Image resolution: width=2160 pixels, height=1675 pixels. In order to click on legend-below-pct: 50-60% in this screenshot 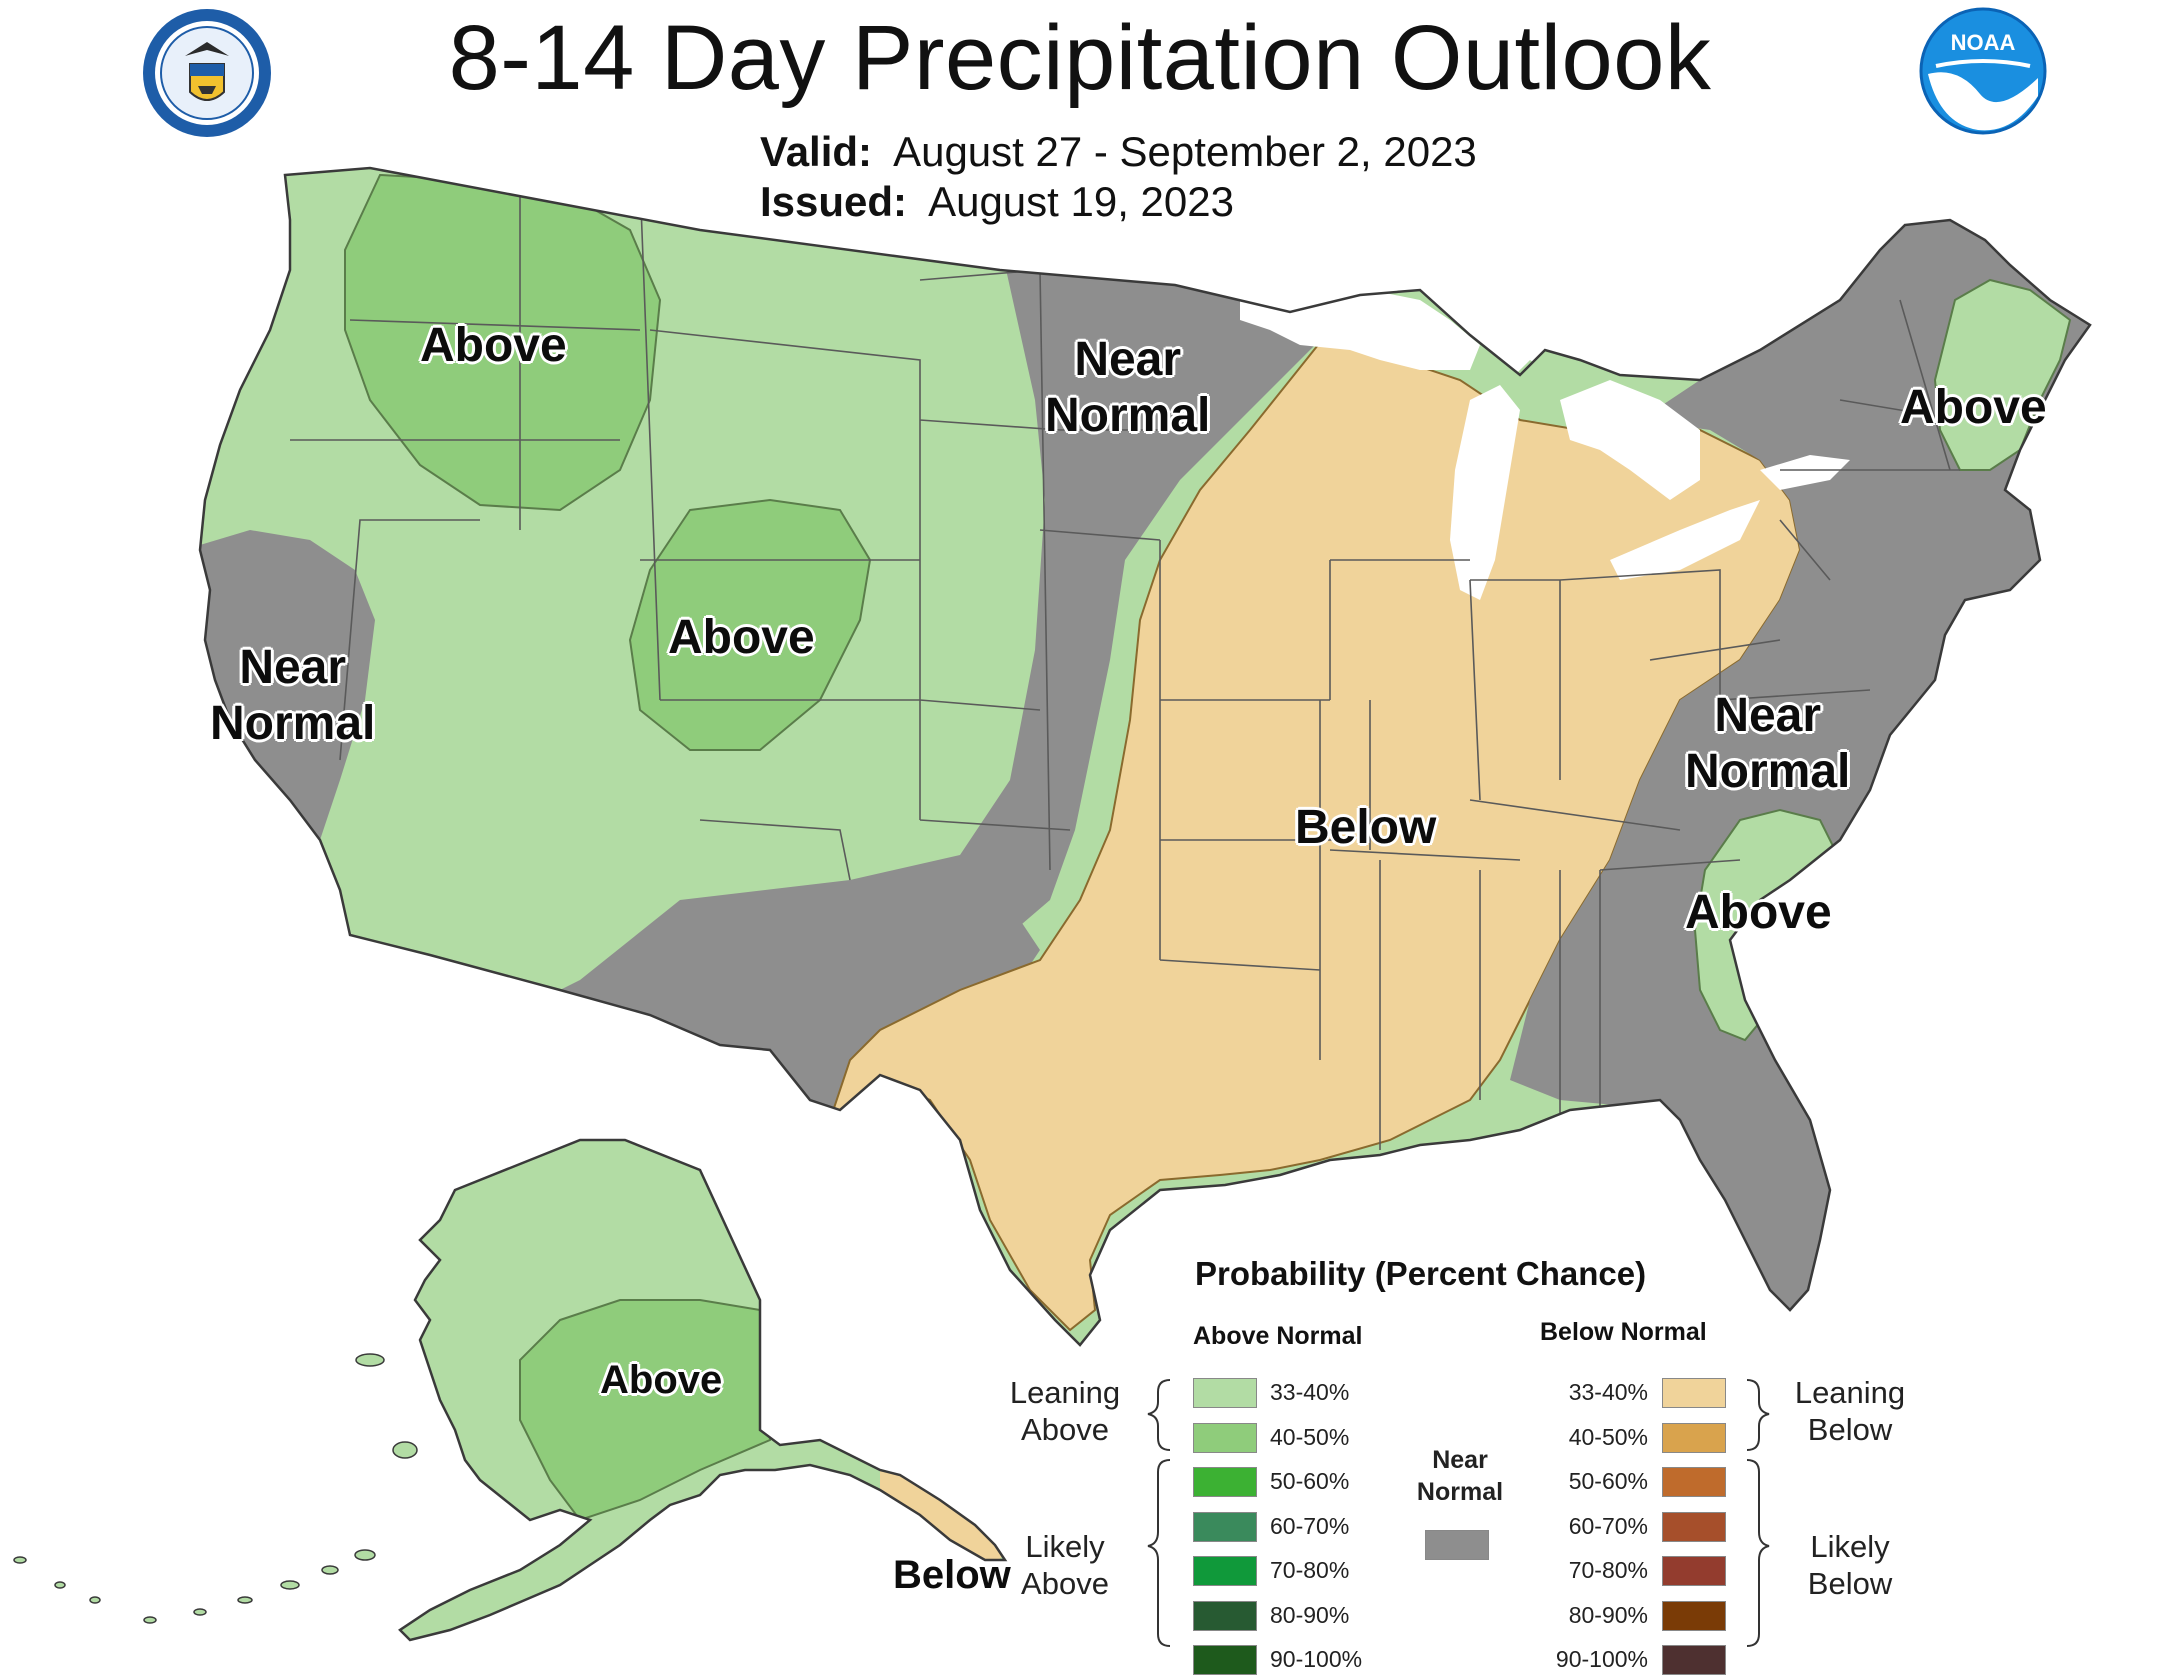, I will do `click(1608, 1481)`.